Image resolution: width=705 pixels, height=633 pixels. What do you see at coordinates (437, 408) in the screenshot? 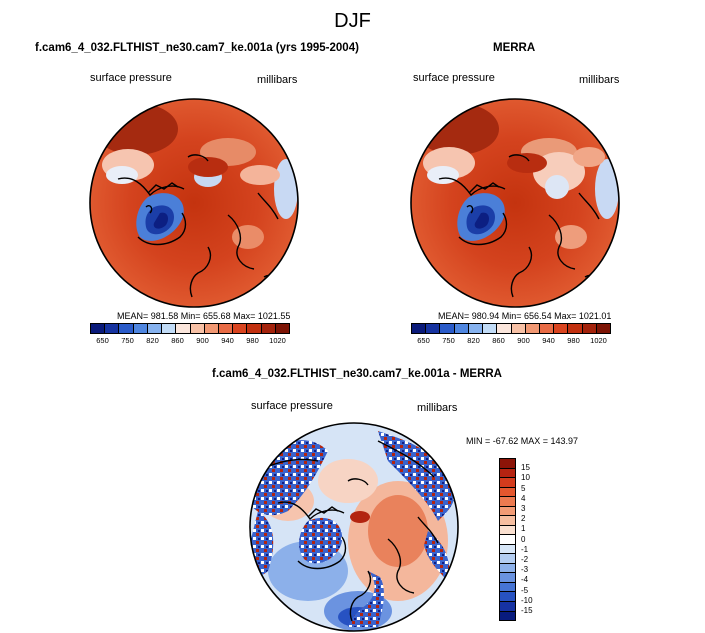
I see `panel-diff-units-label: millibars` at bounding box center [437, 408].